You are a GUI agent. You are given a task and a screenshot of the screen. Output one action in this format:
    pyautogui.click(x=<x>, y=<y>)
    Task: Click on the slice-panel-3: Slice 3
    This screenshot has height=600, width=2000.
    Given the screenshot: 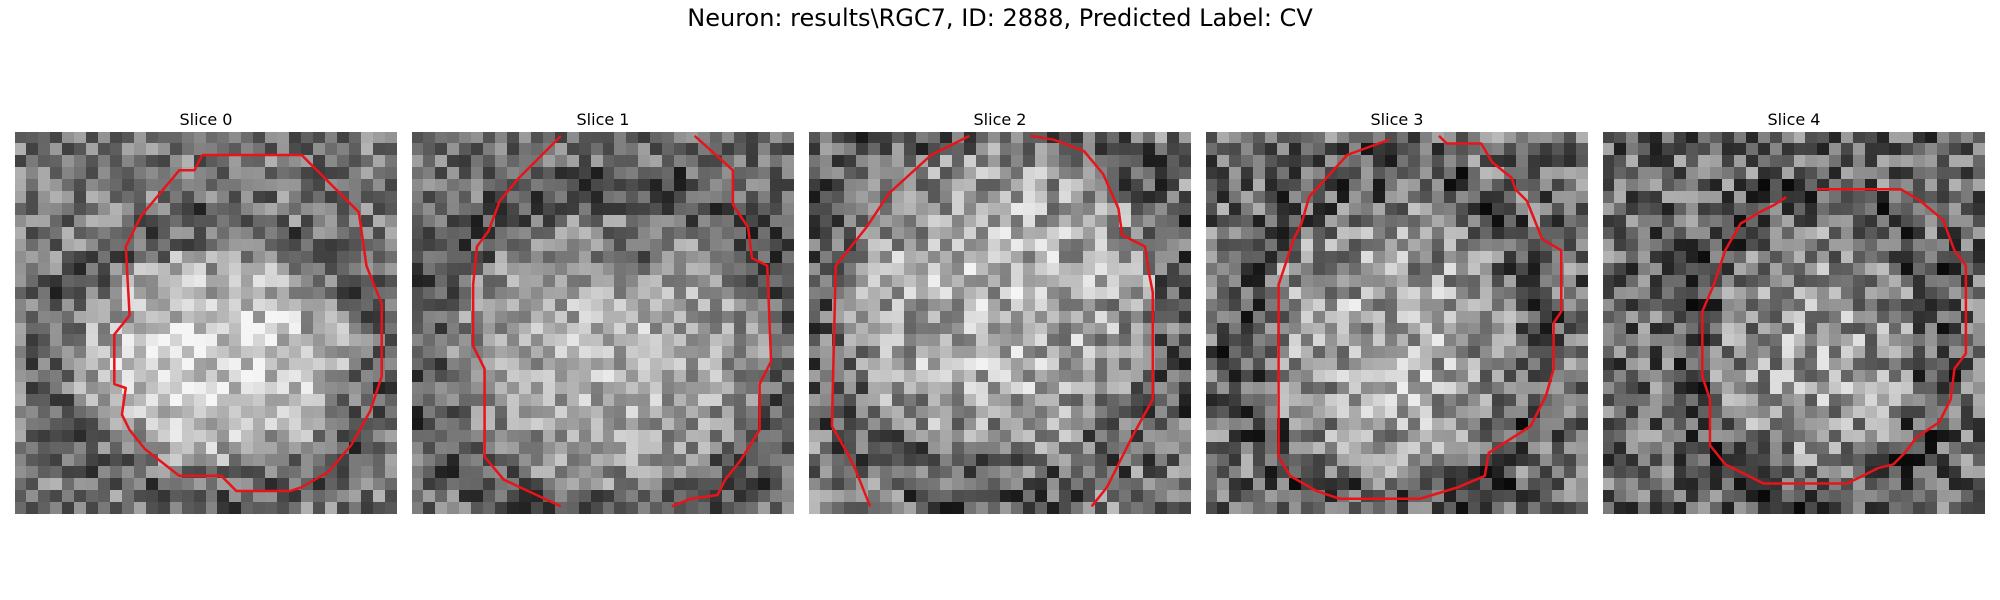 What is the action you would take?
    pyautogui.click(x=1397, y=311)
    